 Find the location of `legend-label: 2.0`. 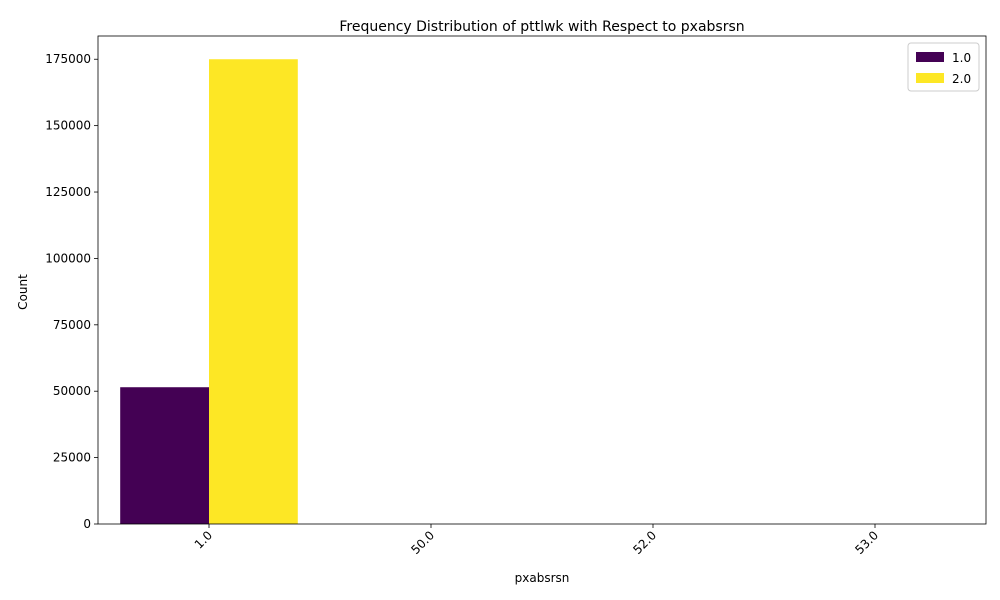

legend-label: 2.0 is located at coordinates (961, 79).